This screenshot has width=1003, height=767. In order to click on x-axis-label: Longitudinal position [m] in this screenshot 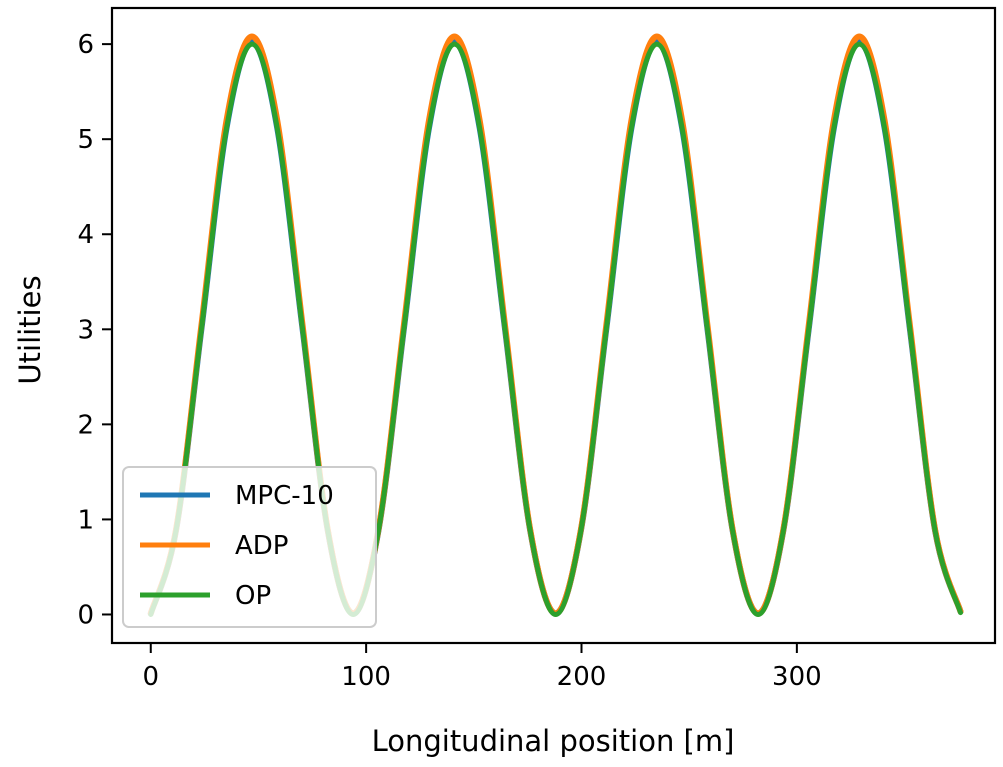, I will do `click(553, 741)`.